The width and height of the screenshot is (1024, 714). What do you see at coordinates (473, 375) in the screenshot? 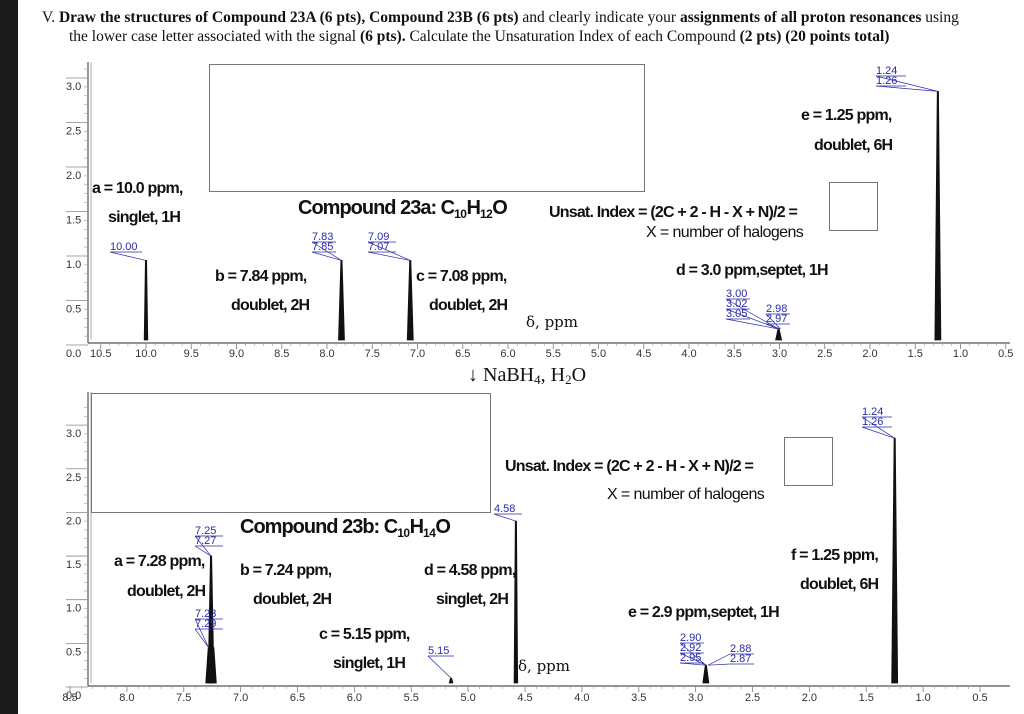
I see `down-arrow-icon: ↓` at bounding box center [473, 375].